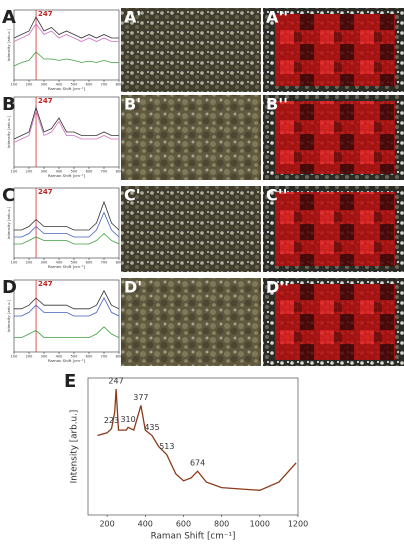  I want to click on panel-label: E, so click(70, 381).